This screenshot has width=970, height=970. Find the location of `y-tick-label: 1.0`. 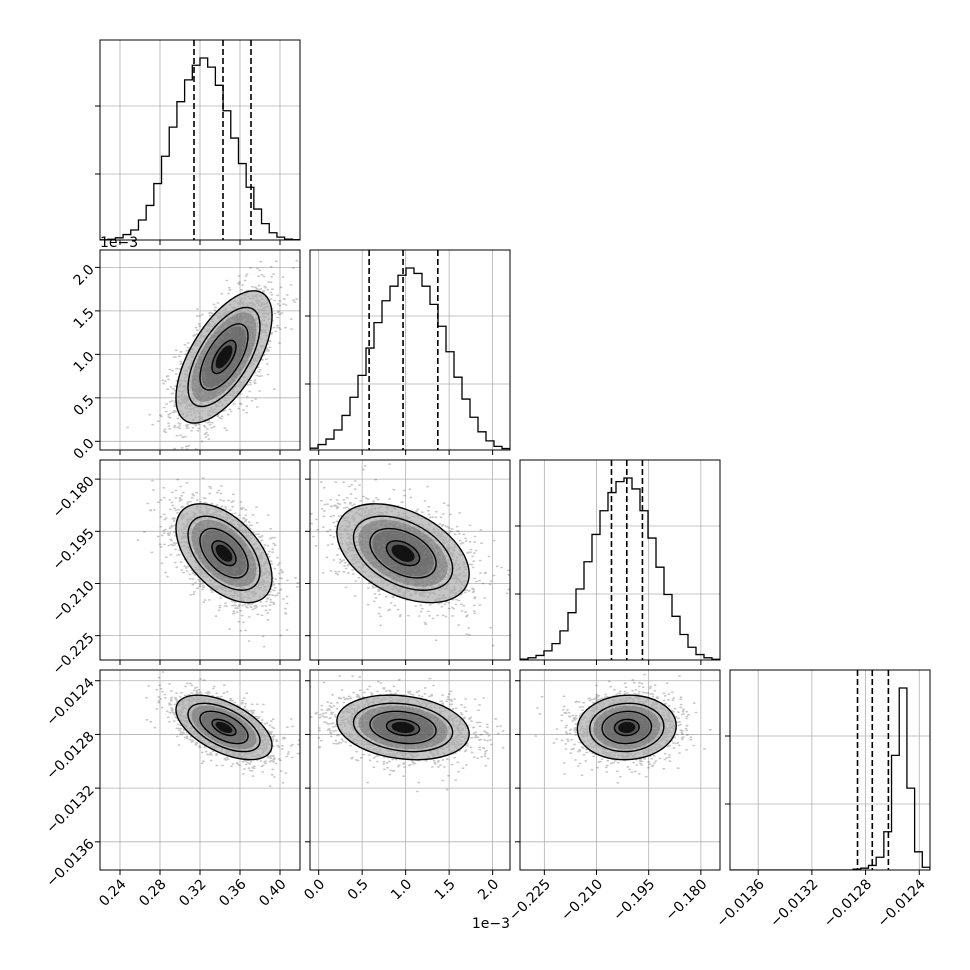

y-tick-label: 1.0 is located at coordinates (84, 362).